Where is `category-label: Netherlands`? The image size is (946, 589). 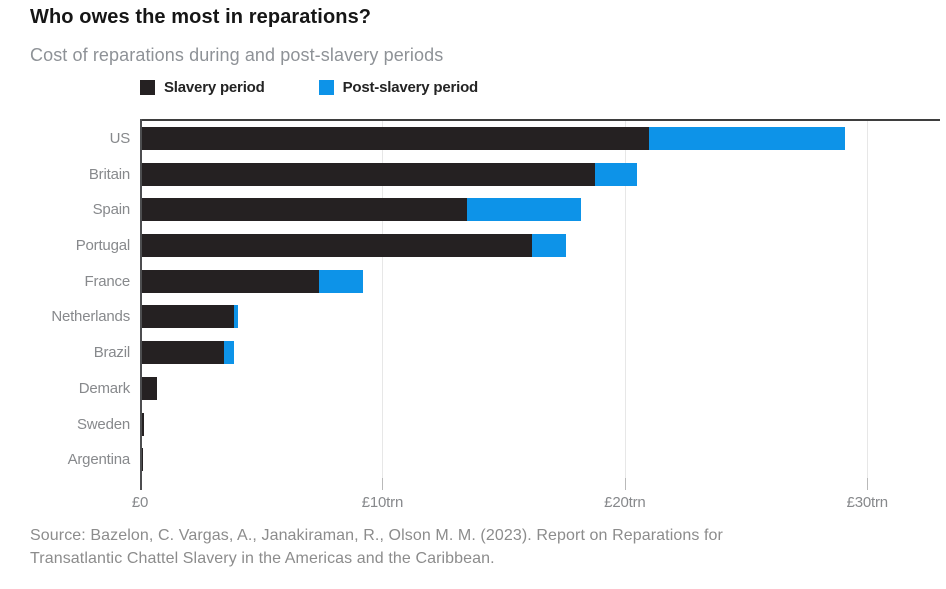
category-label: Netherlands is located at coordinates (90, 317).